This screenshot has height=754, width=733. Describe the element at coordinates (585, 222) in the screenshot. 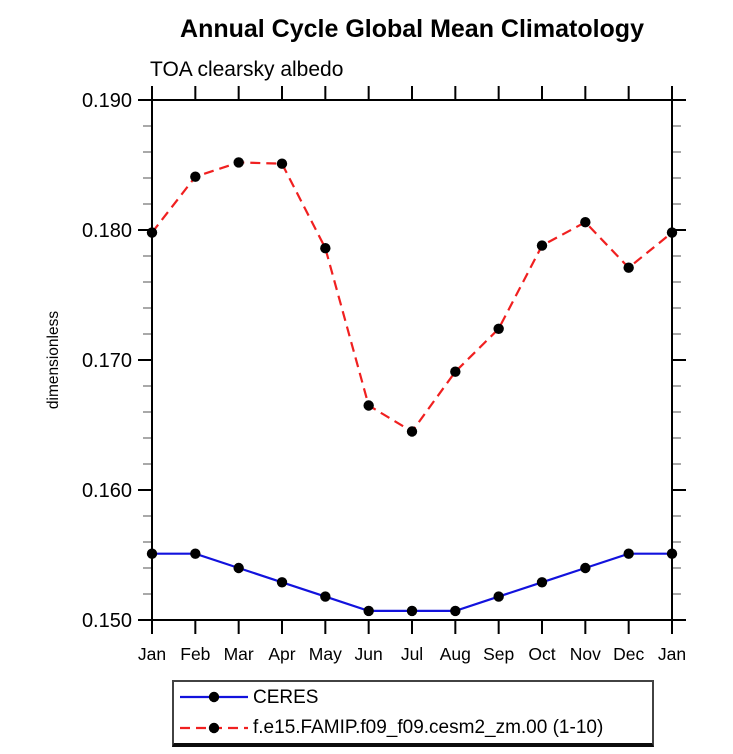

I see `data-point-1-Nov` at that location.